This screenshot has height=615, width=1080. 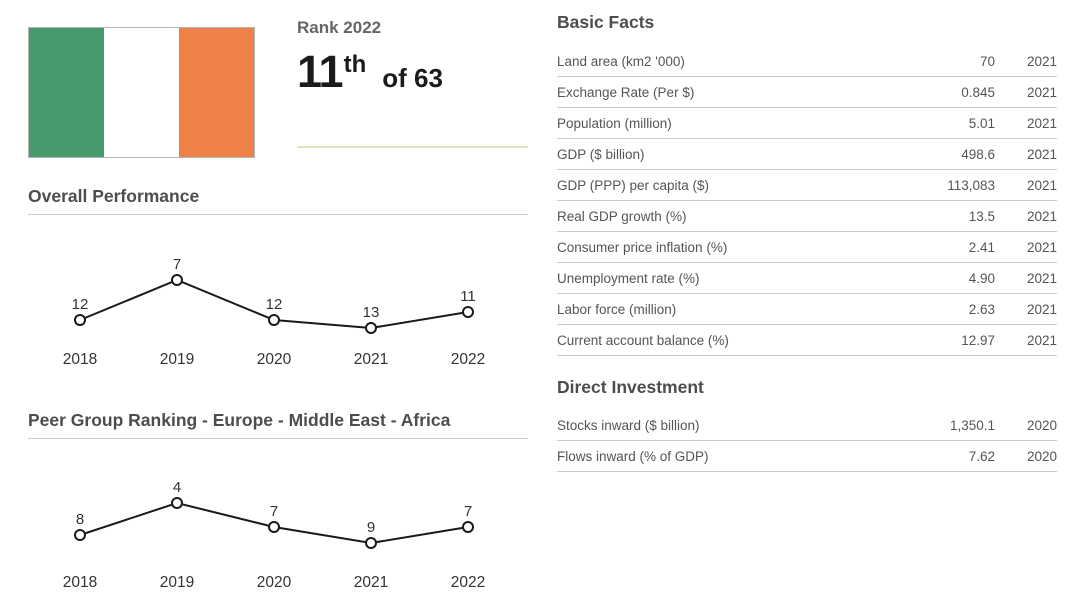 I want to click on fact-label: Population (million), so click(x=614, y=123).